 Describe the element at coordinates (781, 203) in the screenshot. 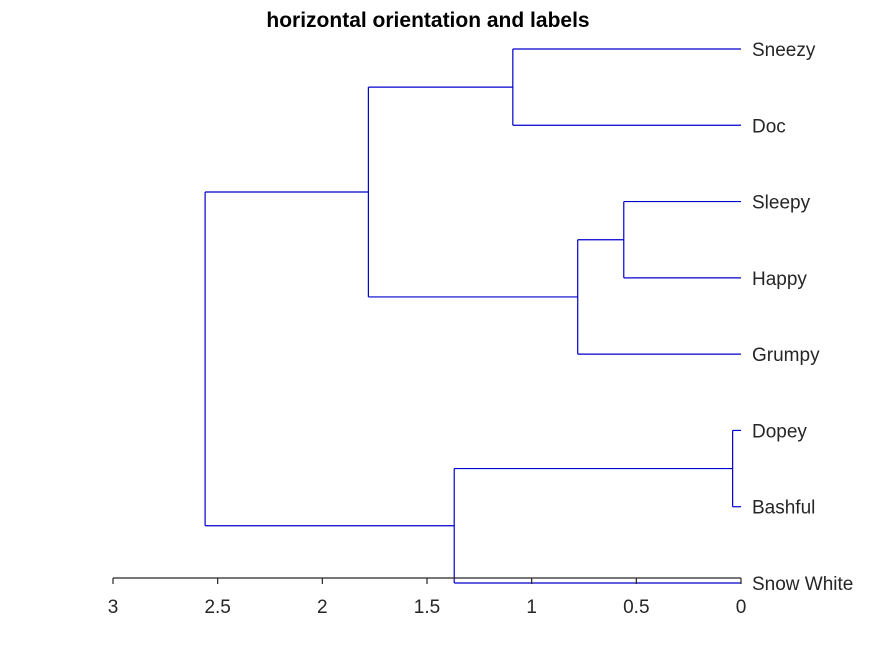

I see `leaf-label: Sleepy` at that location.